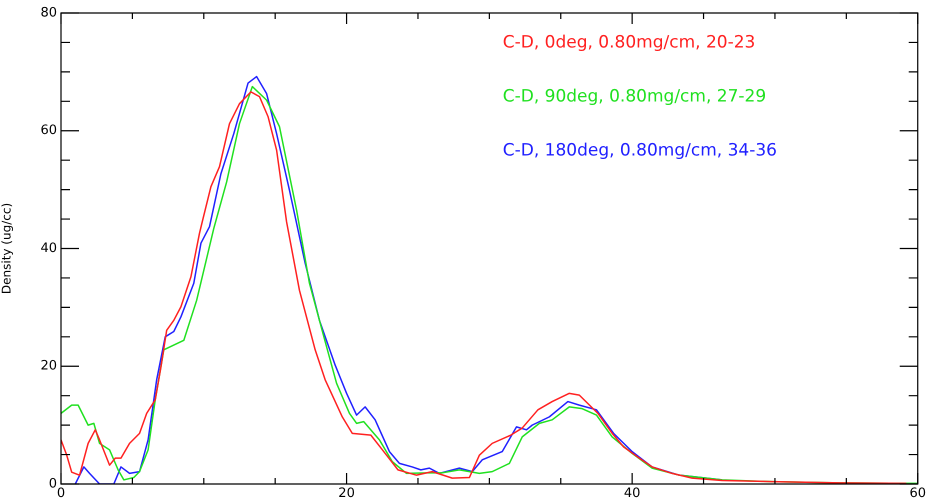  What do you see at coordinates (48, 248) in the screenshot?
I see `y-tick-label: 40` at bounding box center [48, 248].